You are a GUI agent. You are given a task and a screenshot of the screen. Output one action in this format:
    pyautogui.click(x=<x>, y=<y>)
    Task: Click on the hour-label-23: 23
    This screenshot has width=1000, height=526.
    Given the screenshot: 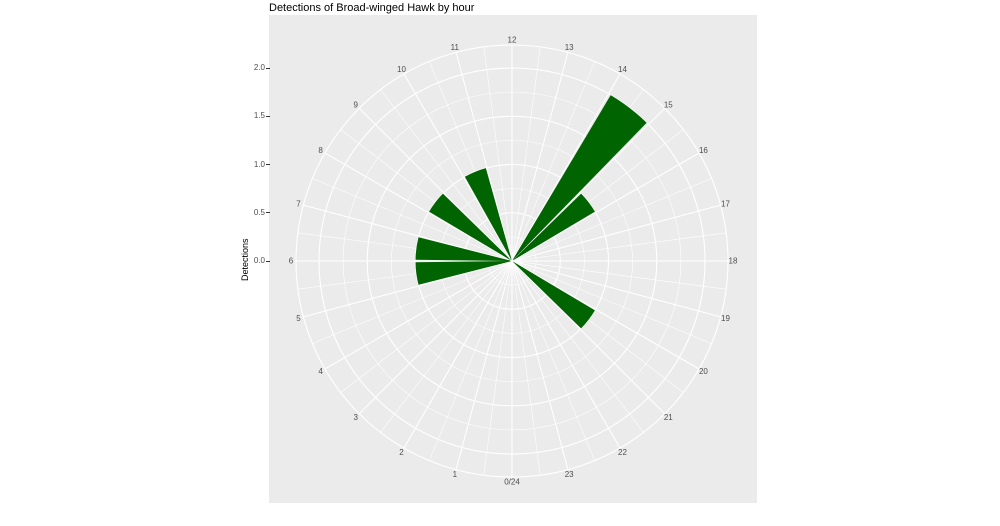 What is the action you would take?
    pyautogui.click(x=569, y=474)
    